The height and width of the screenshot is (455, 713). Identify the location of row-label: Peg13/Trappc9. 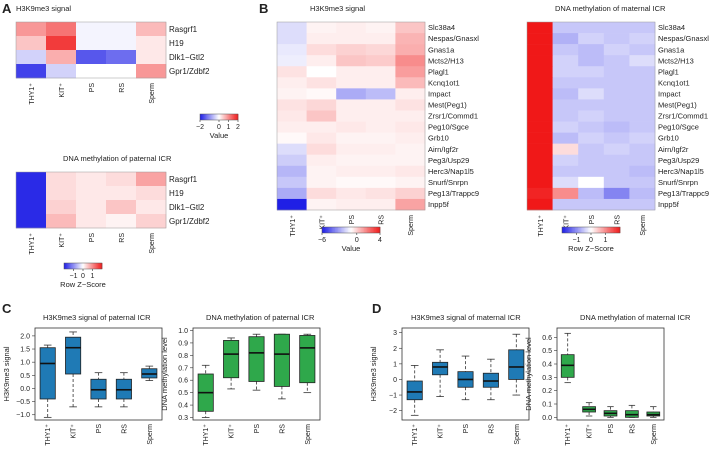
(683, 193).